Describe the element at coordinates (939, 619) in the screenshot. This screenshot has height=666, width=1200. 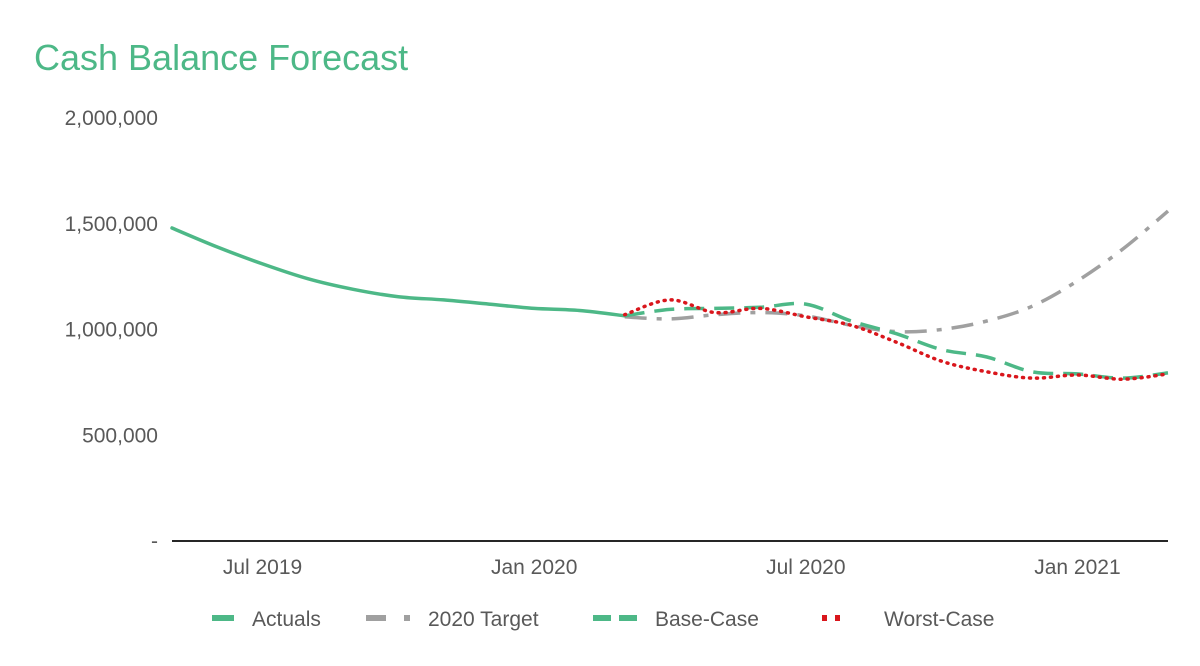
I see `legend-label: Worst-Case` at that location.